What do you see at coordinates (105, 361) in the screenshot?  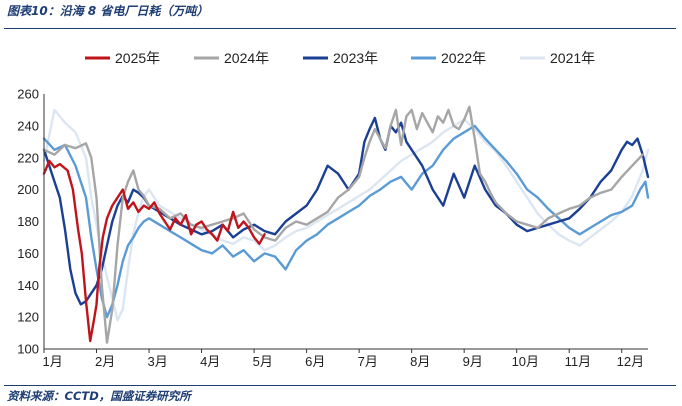 I see `x-tick-label: 2月` at bounding box center [105, 361].